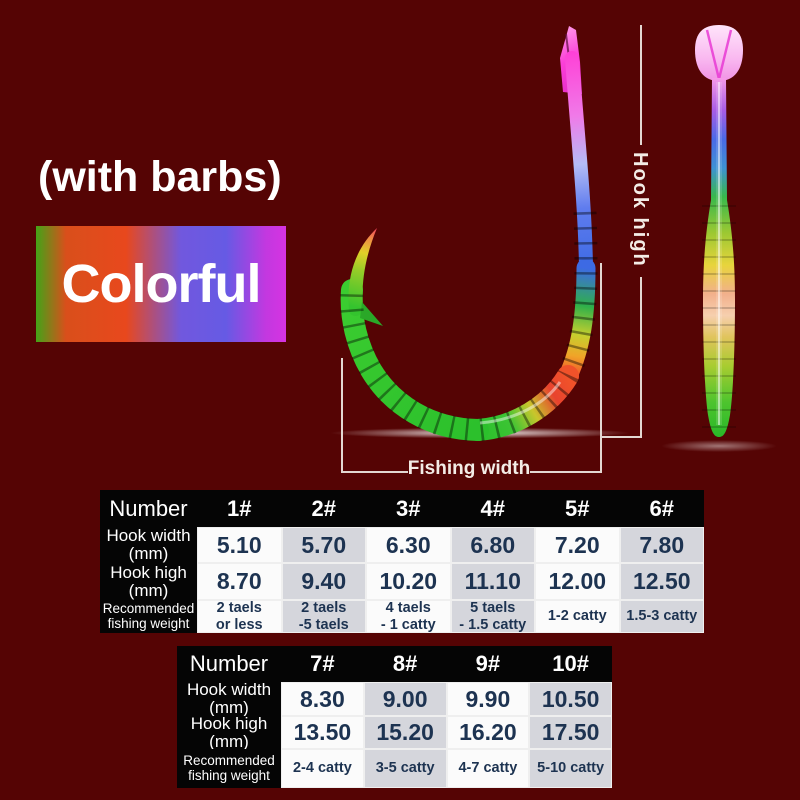 This screenshot has height=800, width=800. I want to click on page-title: (with barbs), so click(160, 177).